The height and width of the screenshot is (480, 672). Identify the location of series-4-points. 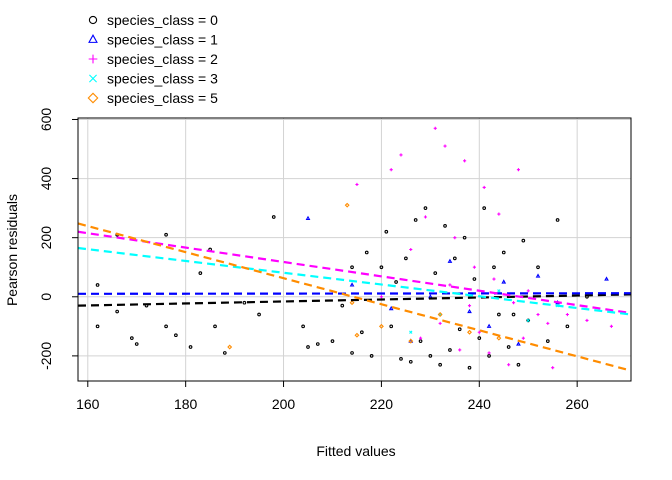
(364, 276).